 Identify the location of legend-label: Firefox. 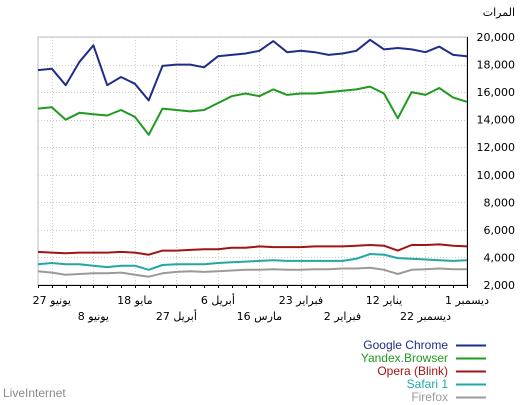
(429, 397).